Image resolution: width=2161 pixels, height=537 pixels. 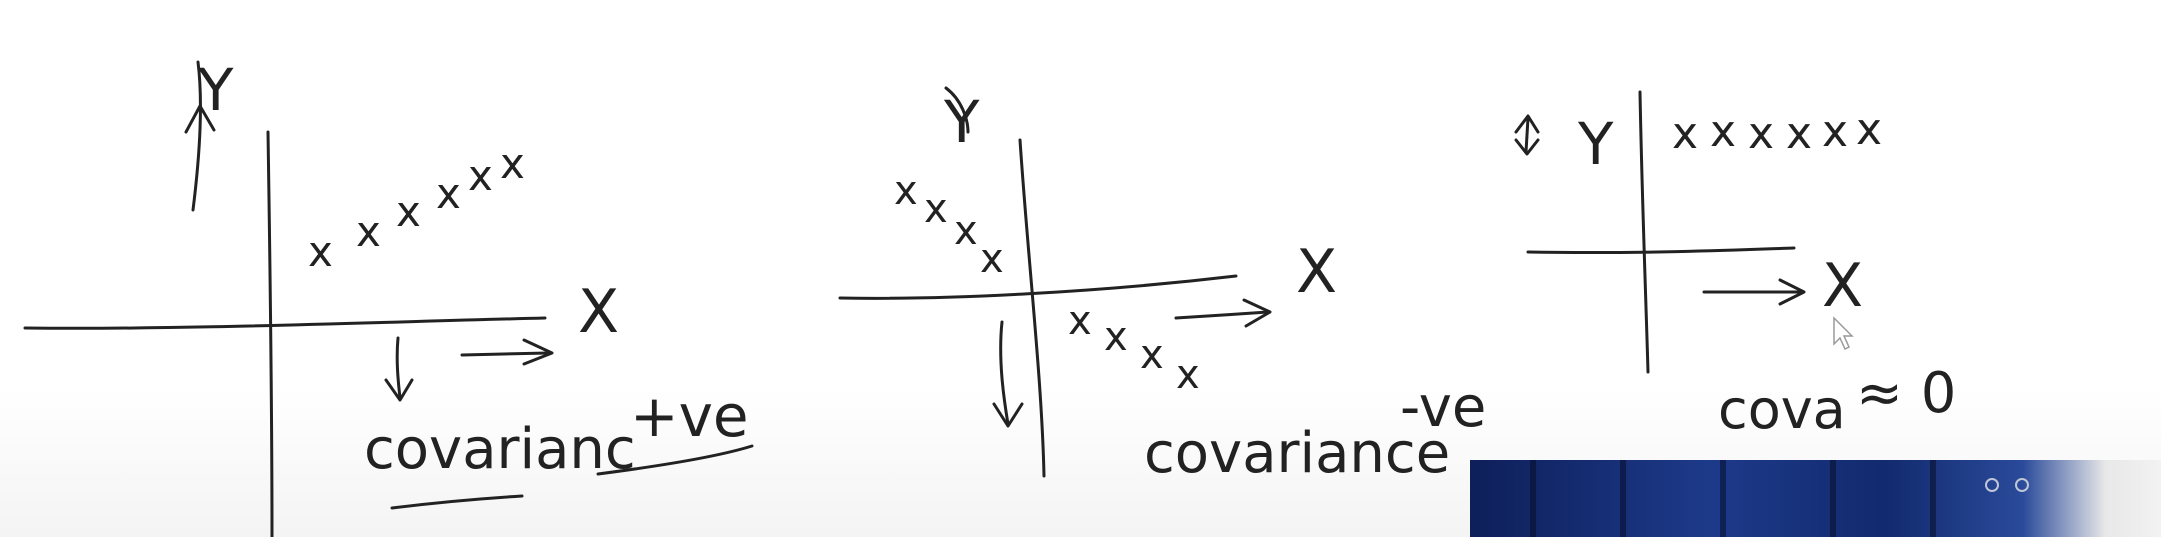 What do you see at coordinates (1297, 453) in the screenshot?
I see `caption-text: covariance` at bounding box center [1297, 453].